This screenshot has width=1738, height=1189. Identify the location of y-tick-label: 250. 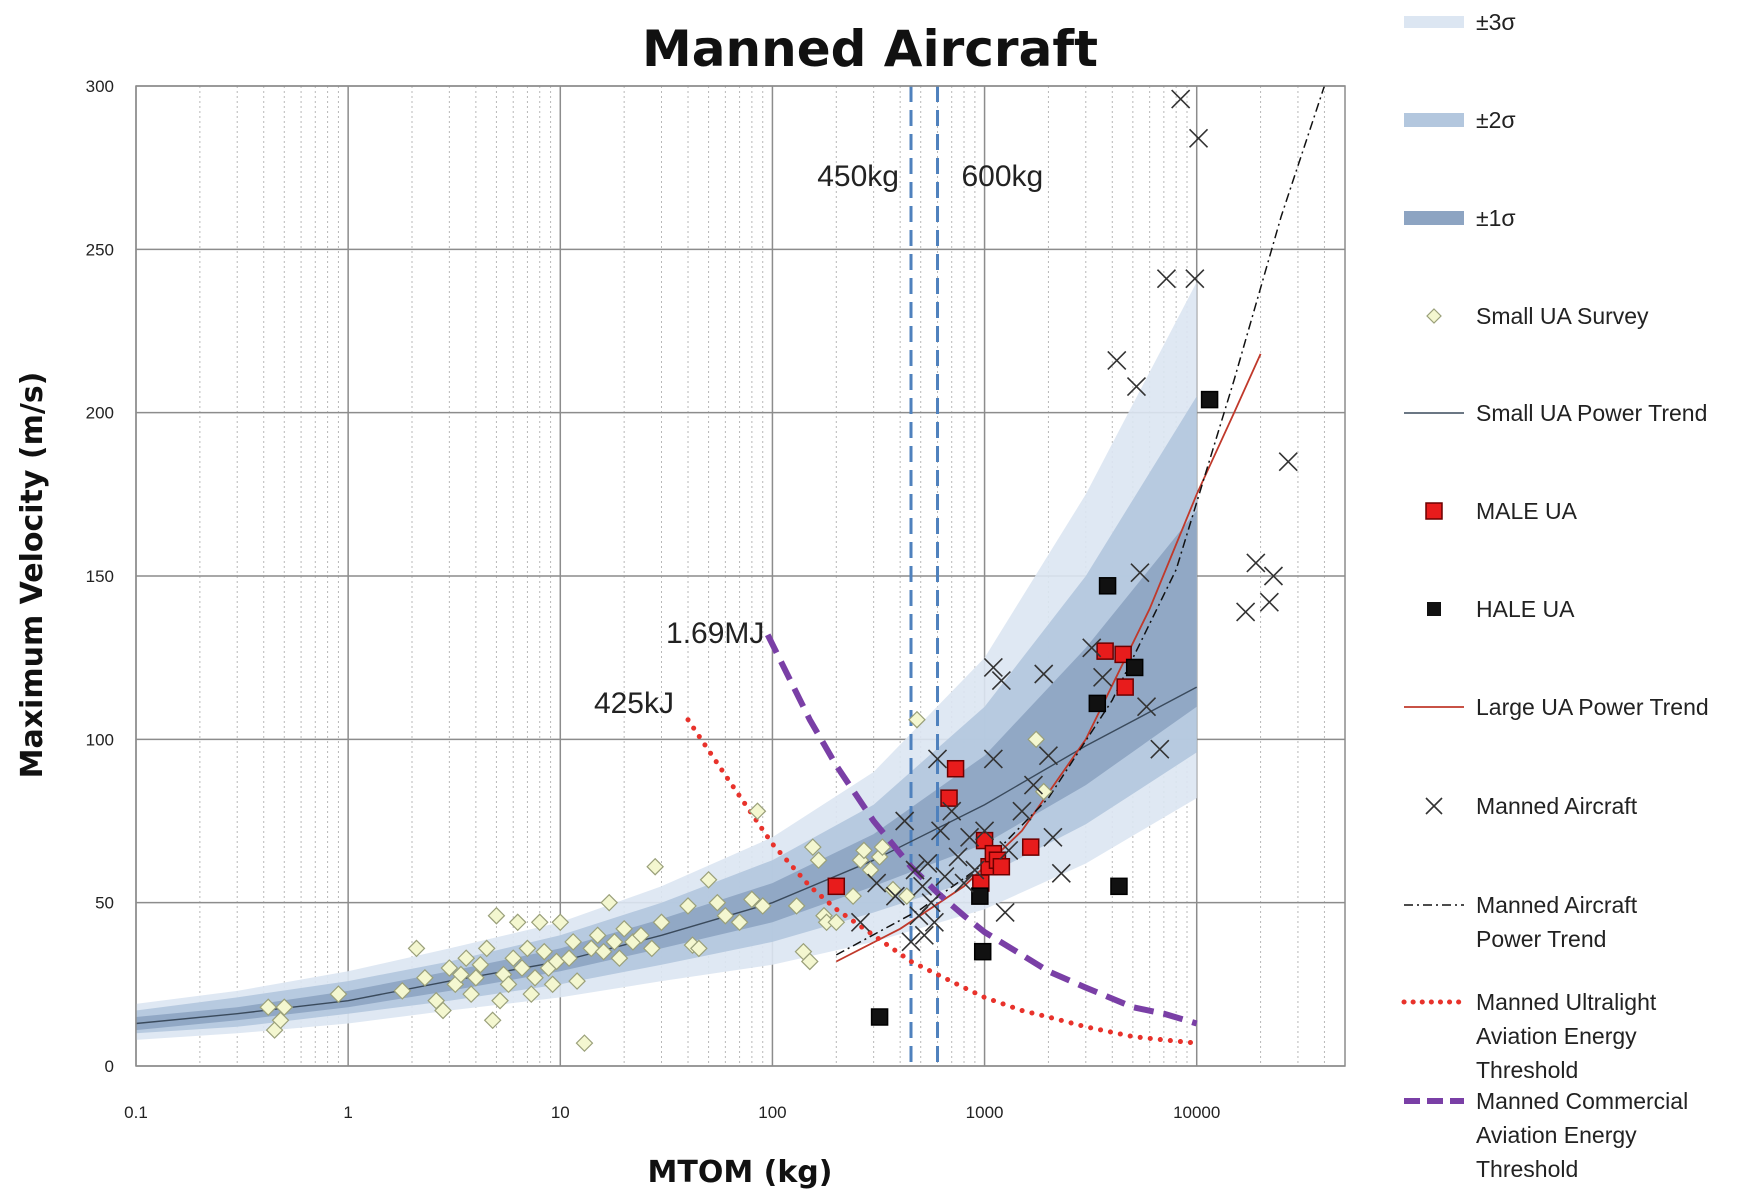
(100, 249).